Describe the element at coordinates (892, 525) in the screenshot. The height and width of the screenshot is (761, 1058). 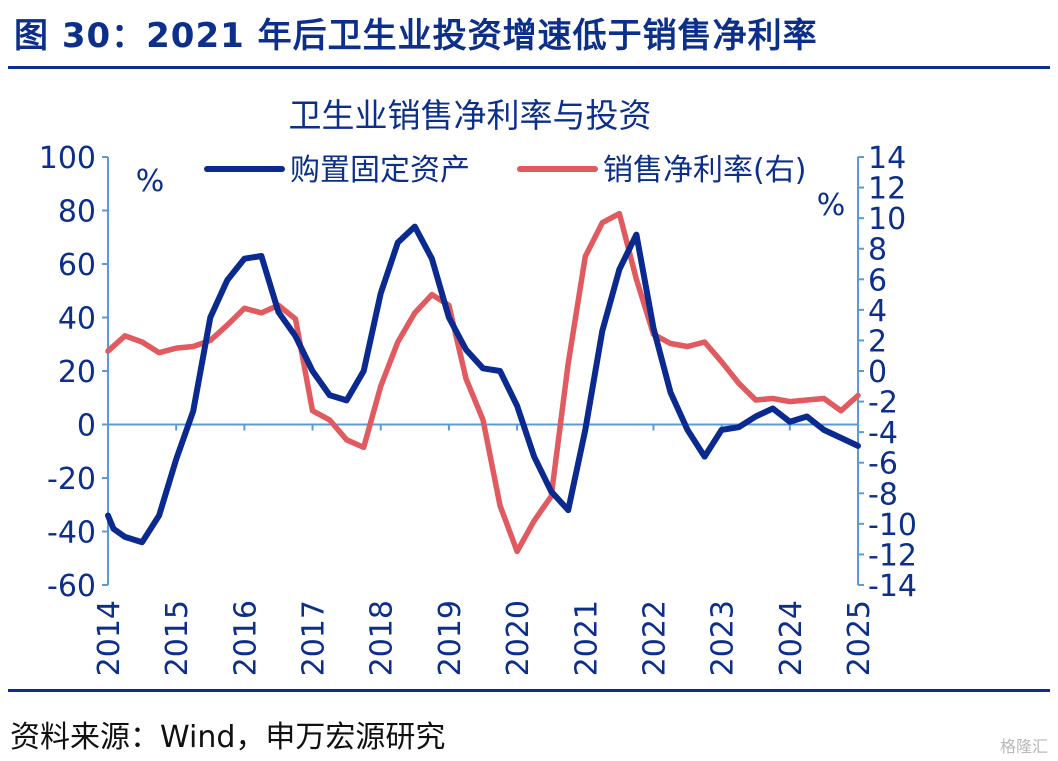
I see `right-tick-label: -10` at that location.